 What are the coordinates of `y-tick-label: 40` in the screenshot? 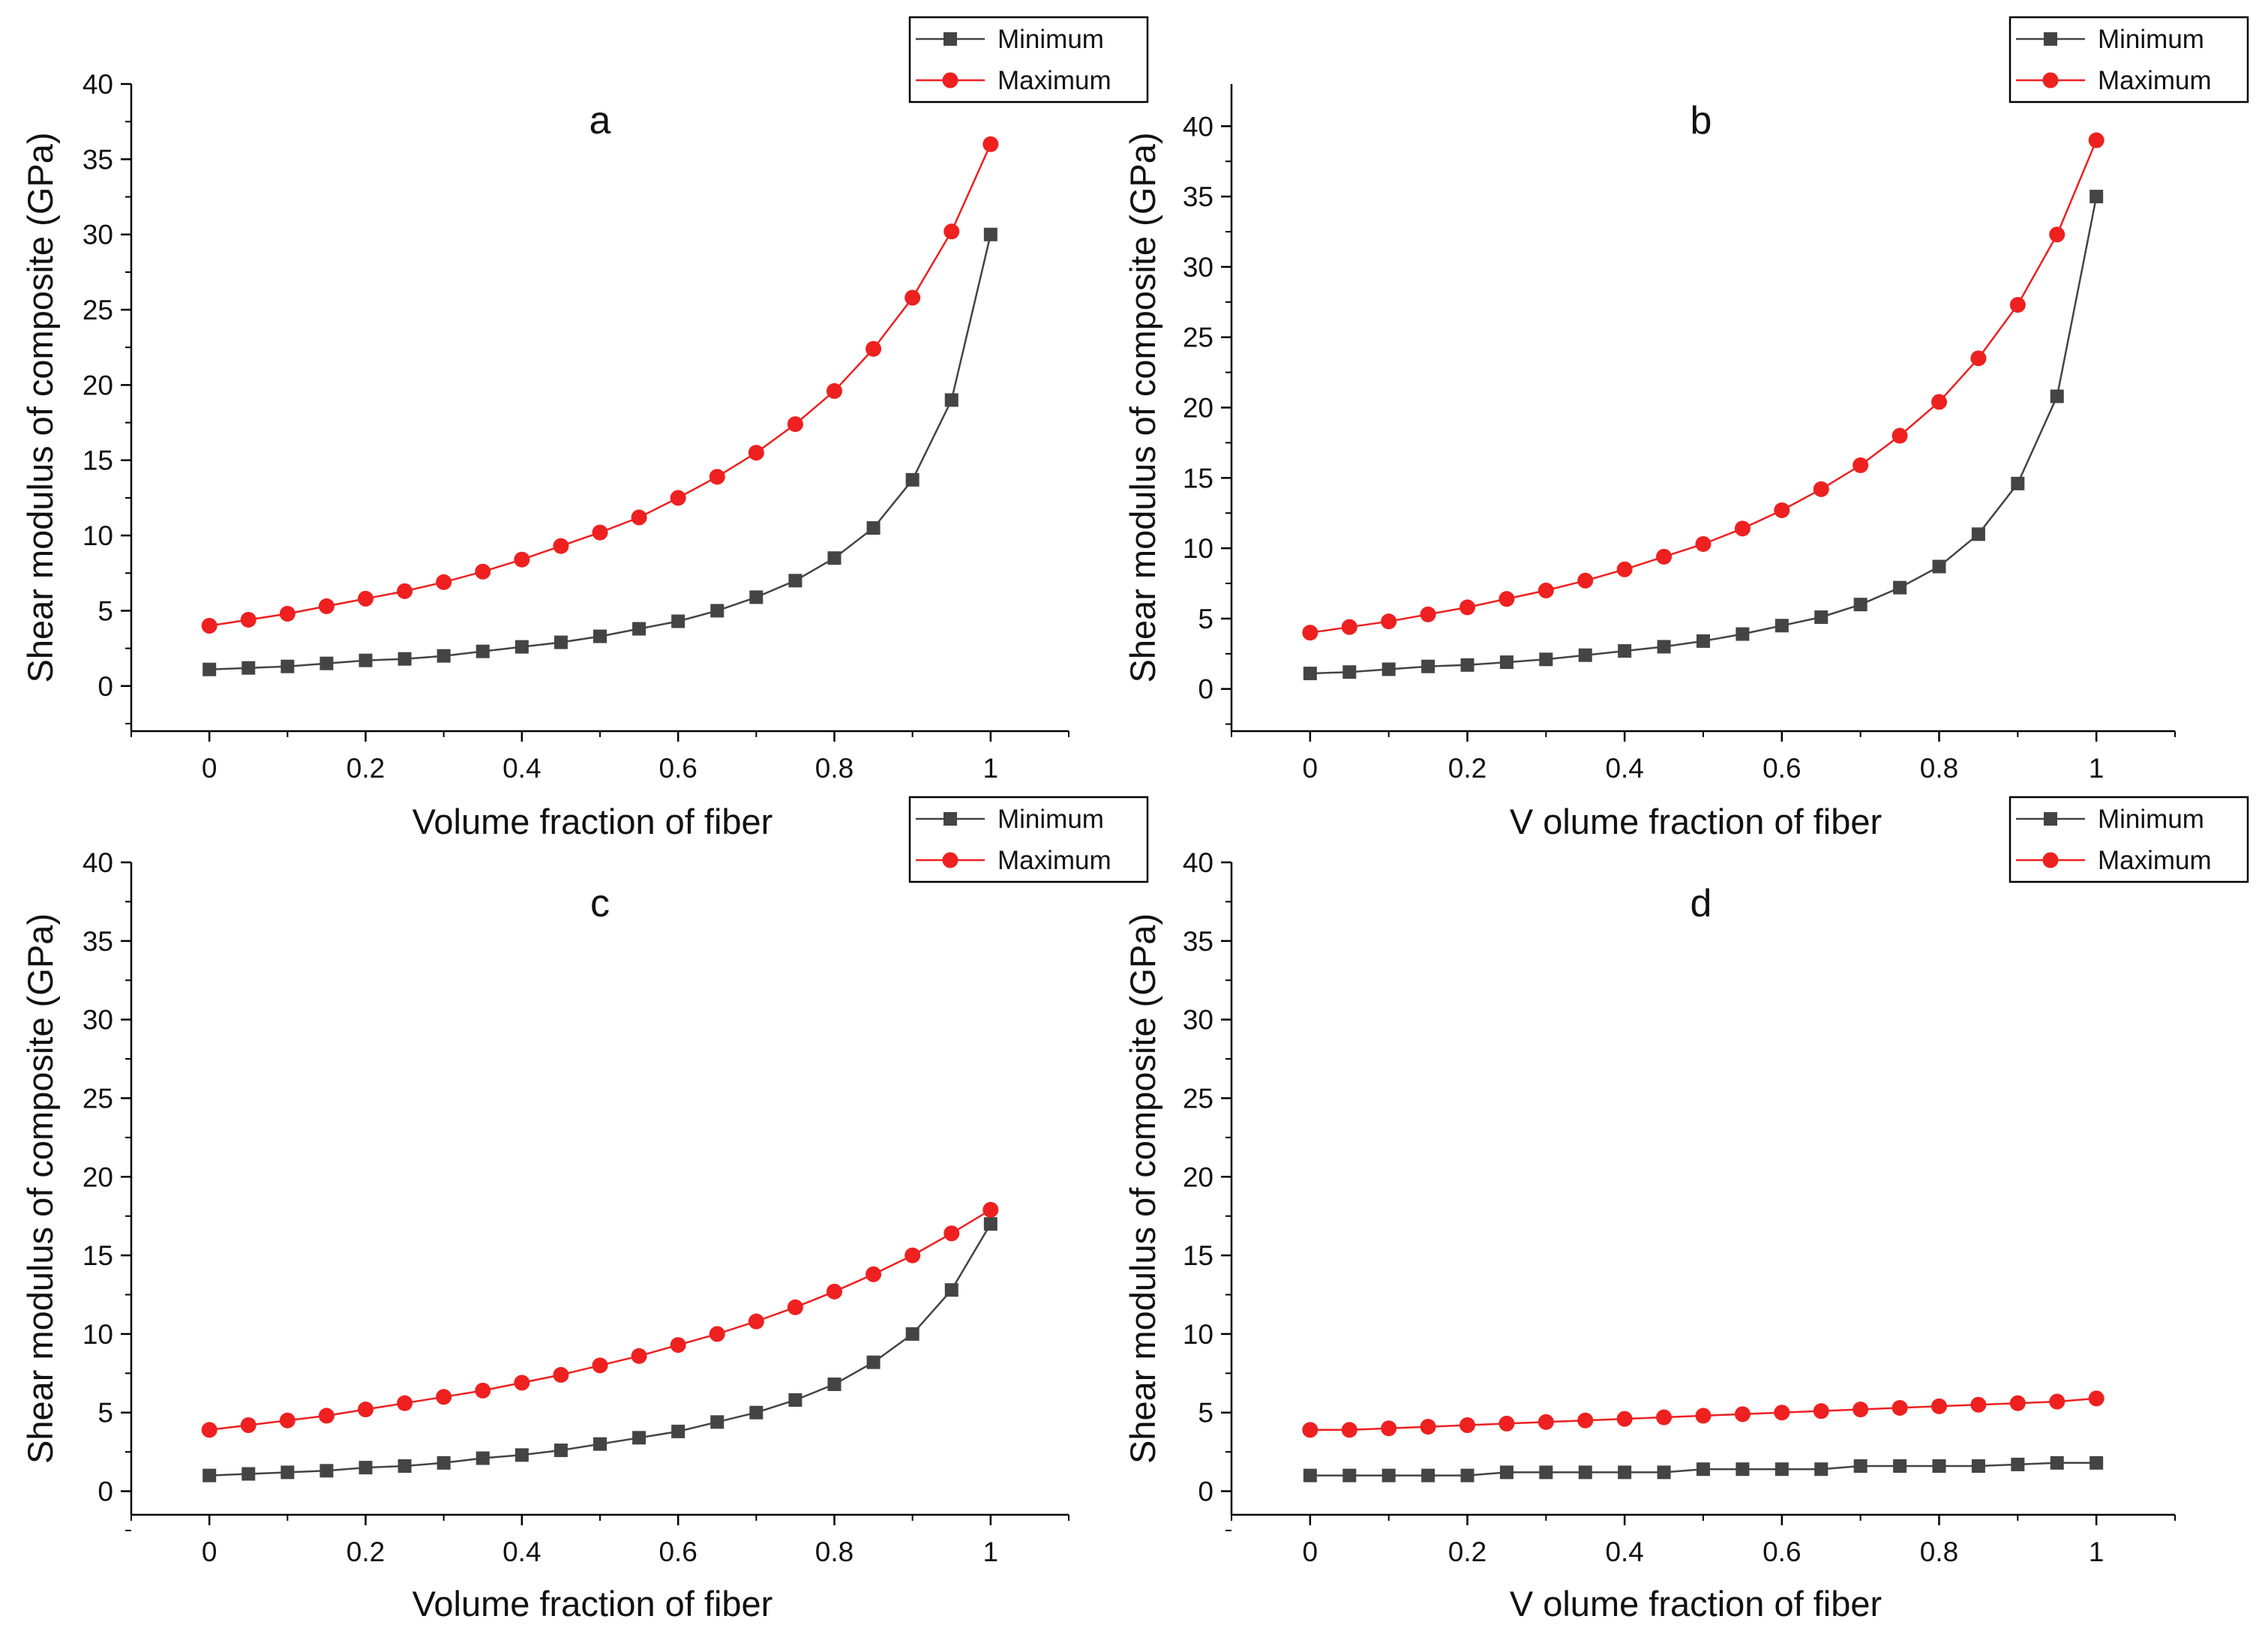 It's located at (97, 84).